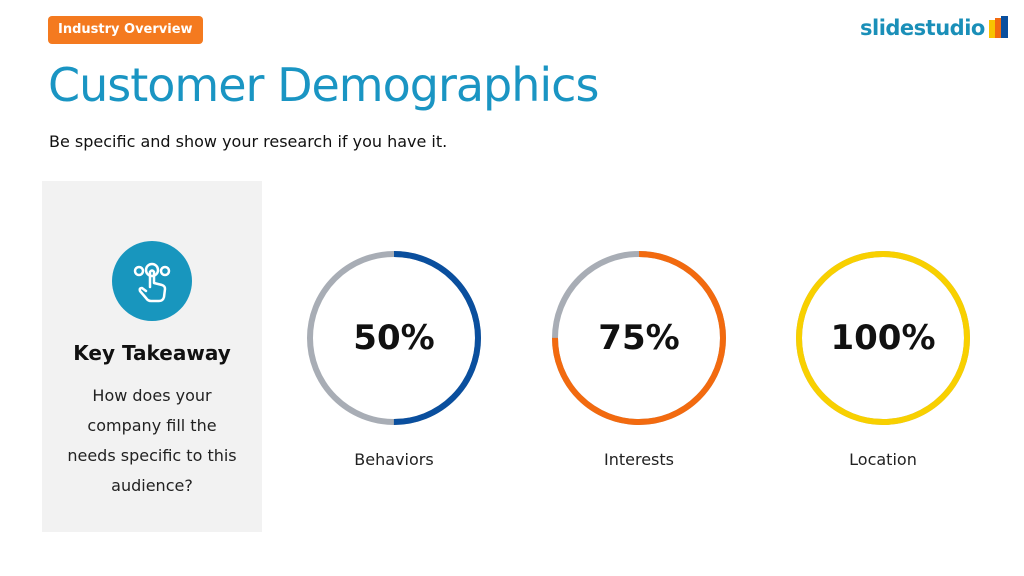 The image size is (1024, 576). Describe the element at coordinates (152, 281) in the screenshot. I see `hand-tap-icon` at that location.